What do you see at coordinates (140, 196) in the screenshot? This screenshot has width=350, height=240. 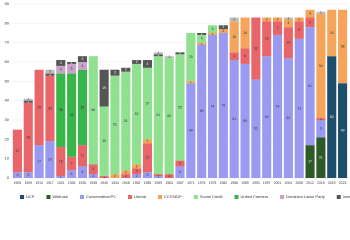 I see `legend-label: Liberal` at bounding box center [140, 196].